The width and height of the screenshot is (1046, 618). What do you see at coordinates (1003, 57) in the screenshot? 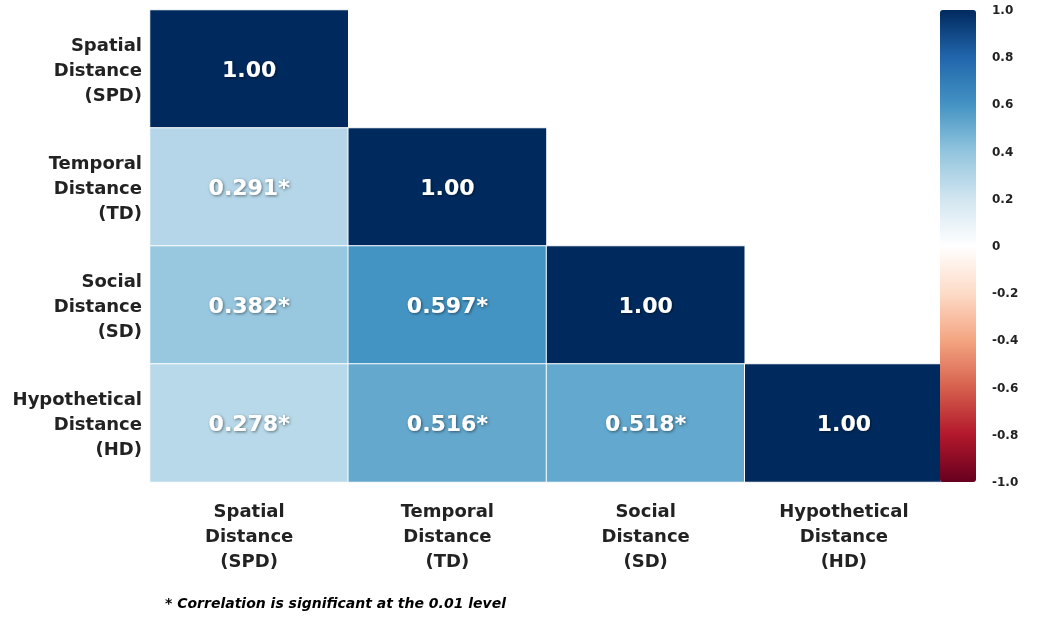
I see `color-bar-label: 0.8` at bounding box center [1003, 57].